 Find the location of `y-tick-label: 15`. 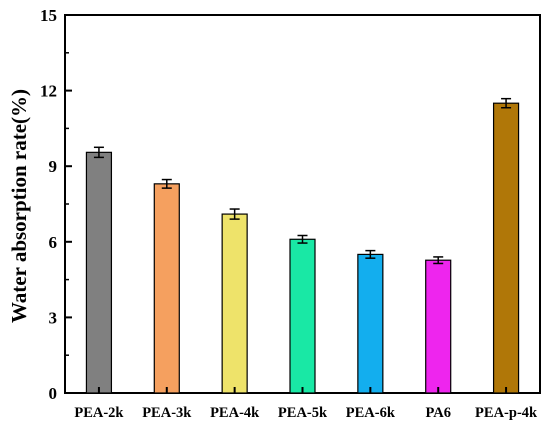

y-tick-label: 15 is located at coordinates (48, 15).